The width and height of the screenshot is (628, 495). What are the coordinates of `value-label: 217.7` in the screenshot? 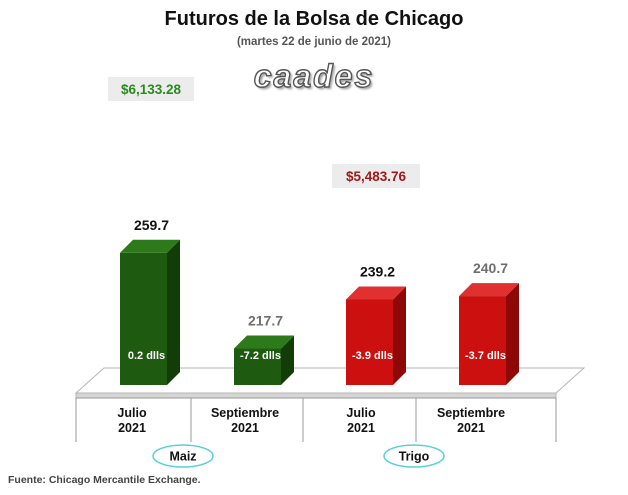 It's located at (265, 321).